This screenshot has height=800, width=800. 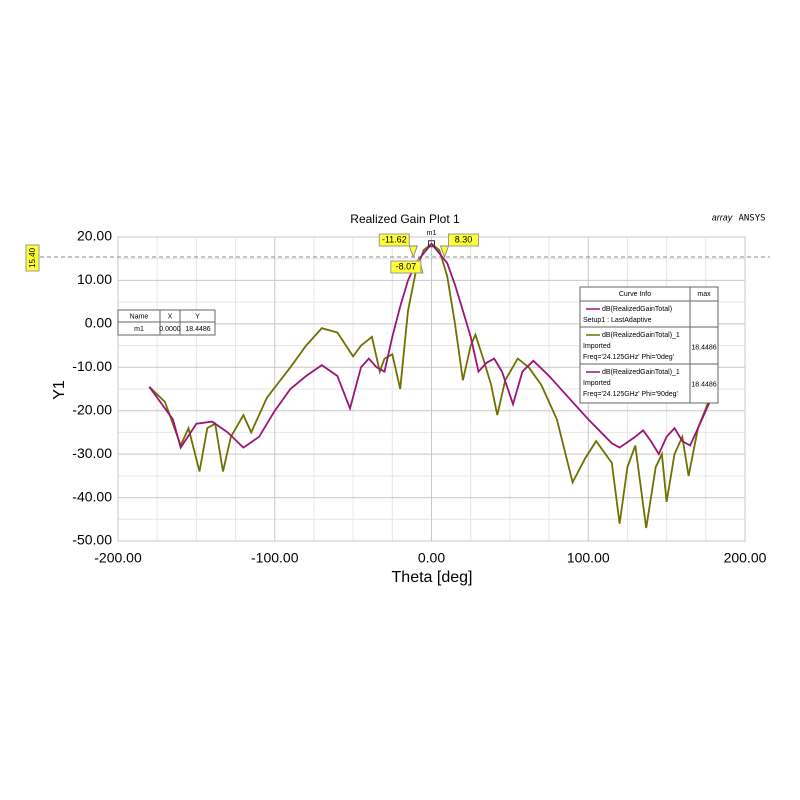 I want to click on y-tick-label: 10.00, so click(x=94, y=279).